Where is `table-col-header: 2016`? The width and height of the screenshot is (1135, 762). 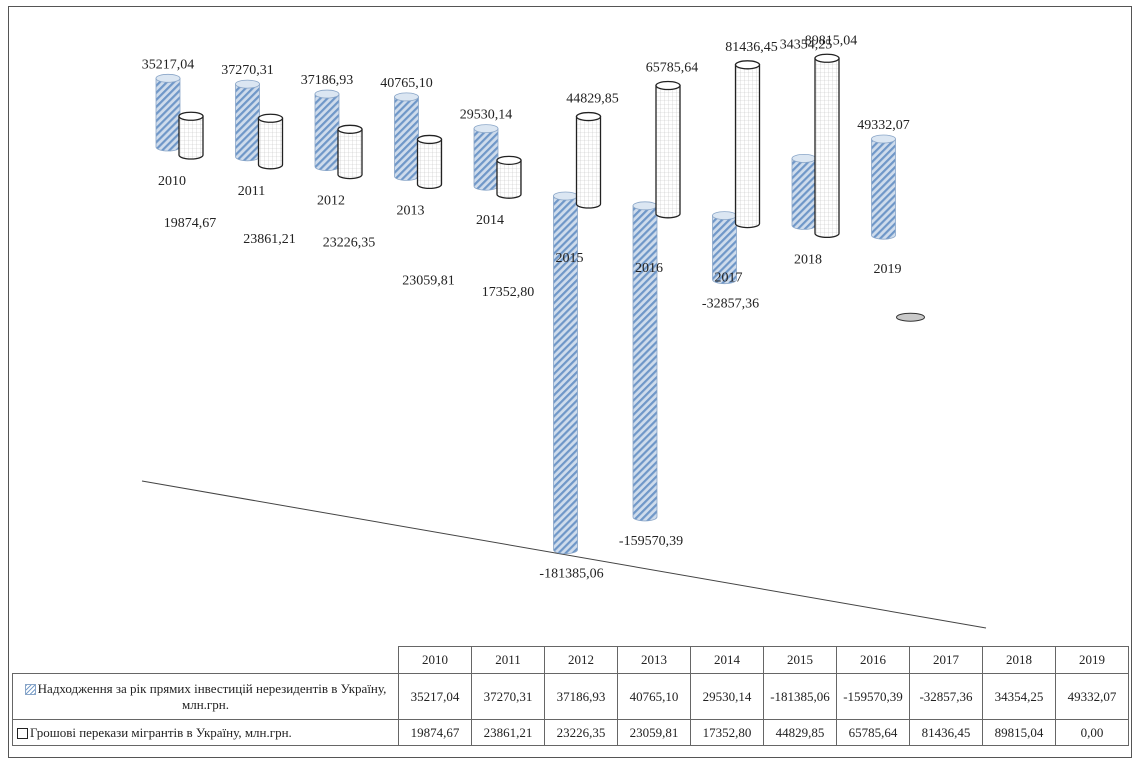 table-col-header: 2016 is located at coordinates (873, 660).